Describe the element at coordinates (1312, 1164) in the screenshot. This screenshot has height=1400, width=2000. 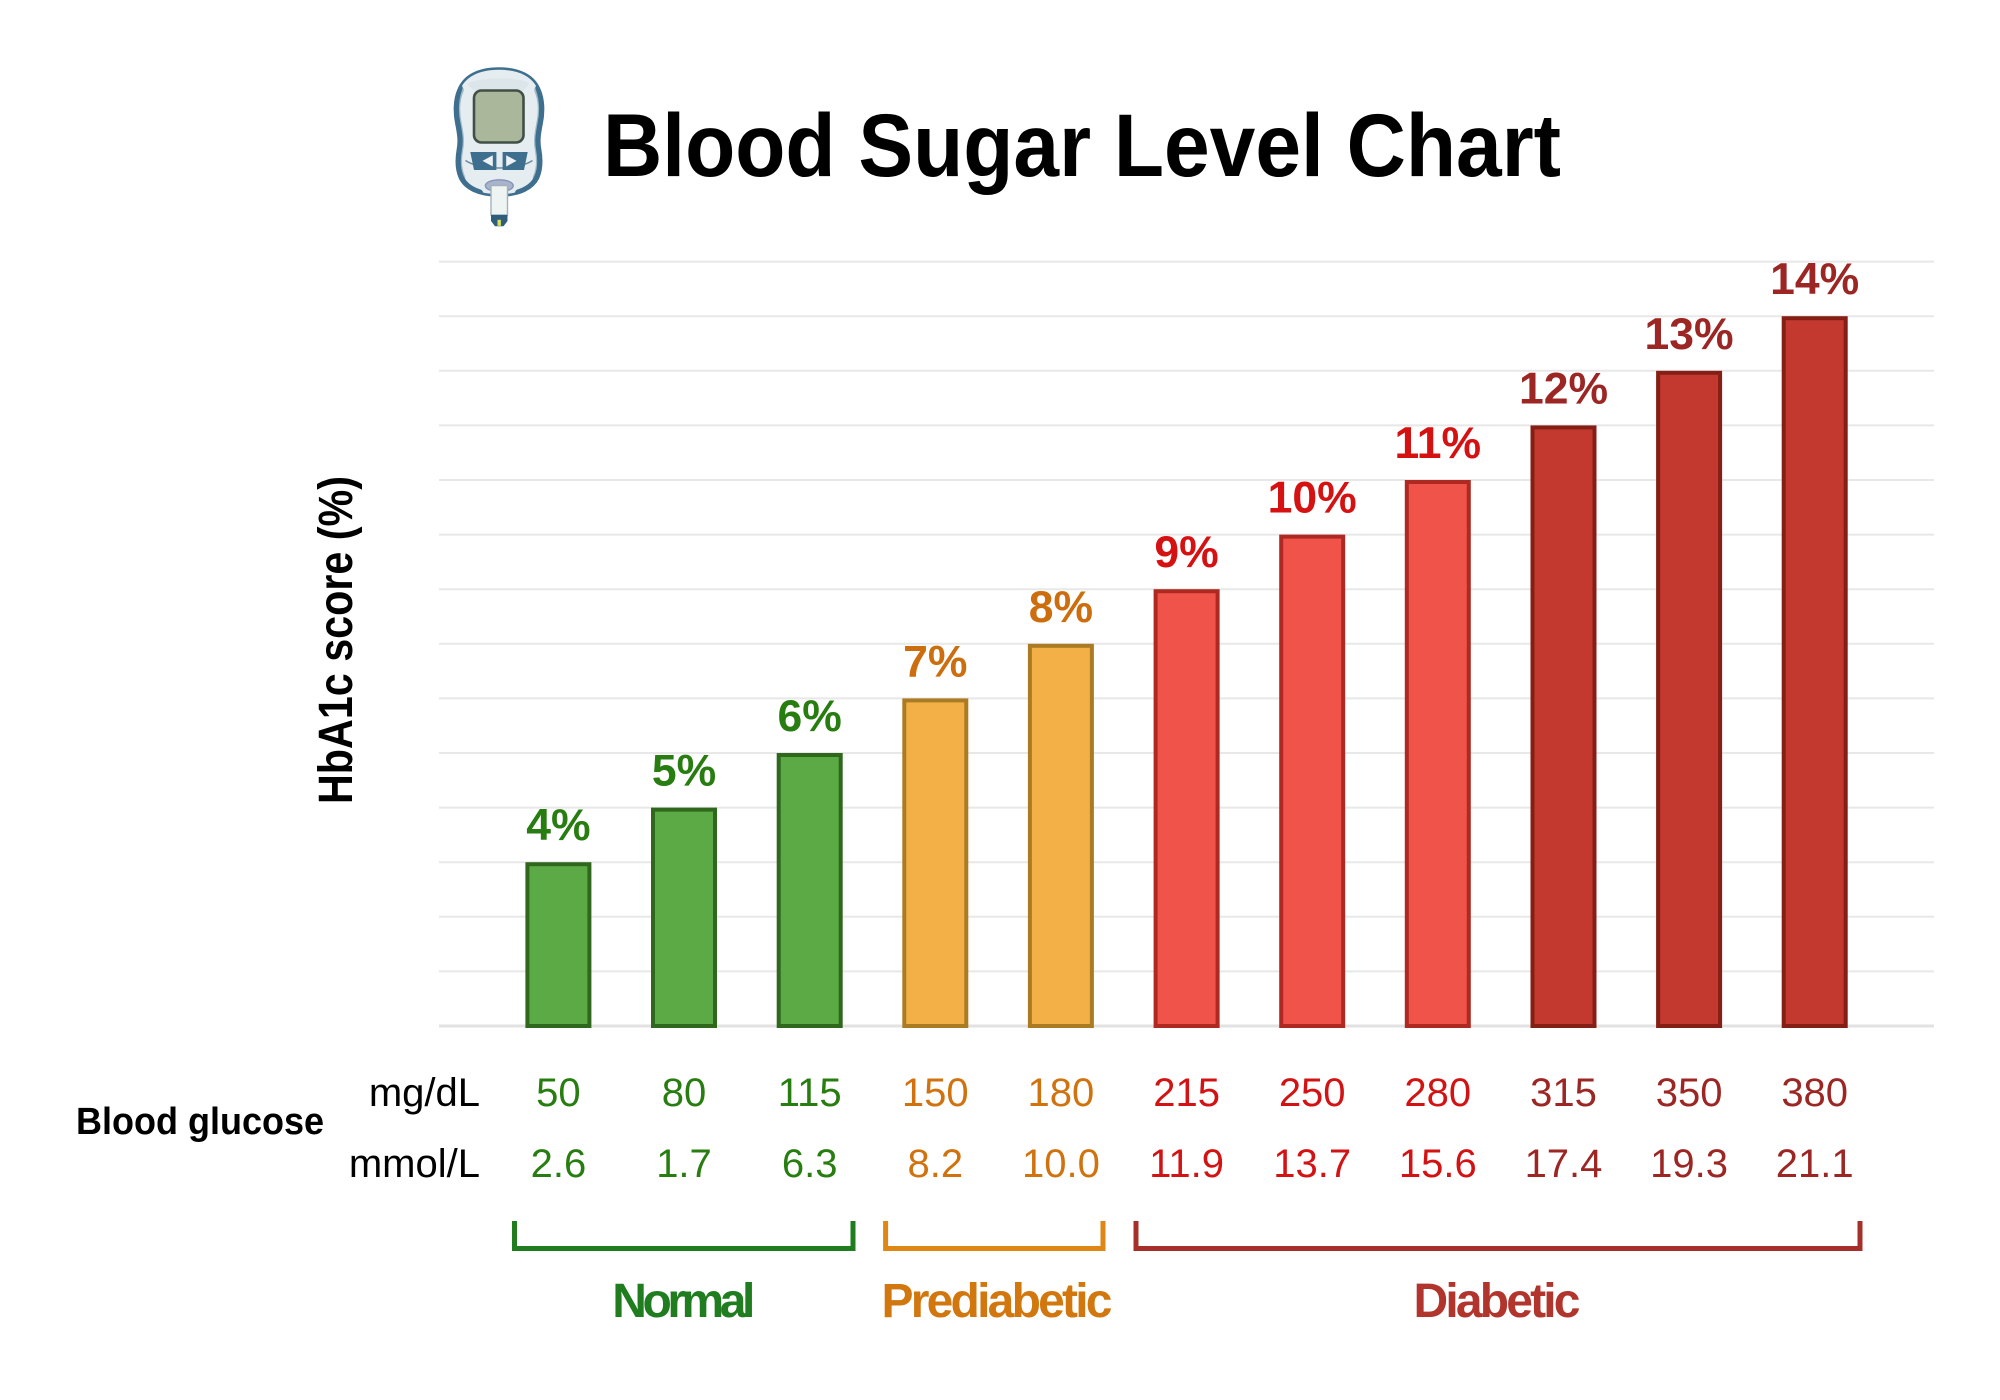
I see `svg-text: 13.7` at that location.